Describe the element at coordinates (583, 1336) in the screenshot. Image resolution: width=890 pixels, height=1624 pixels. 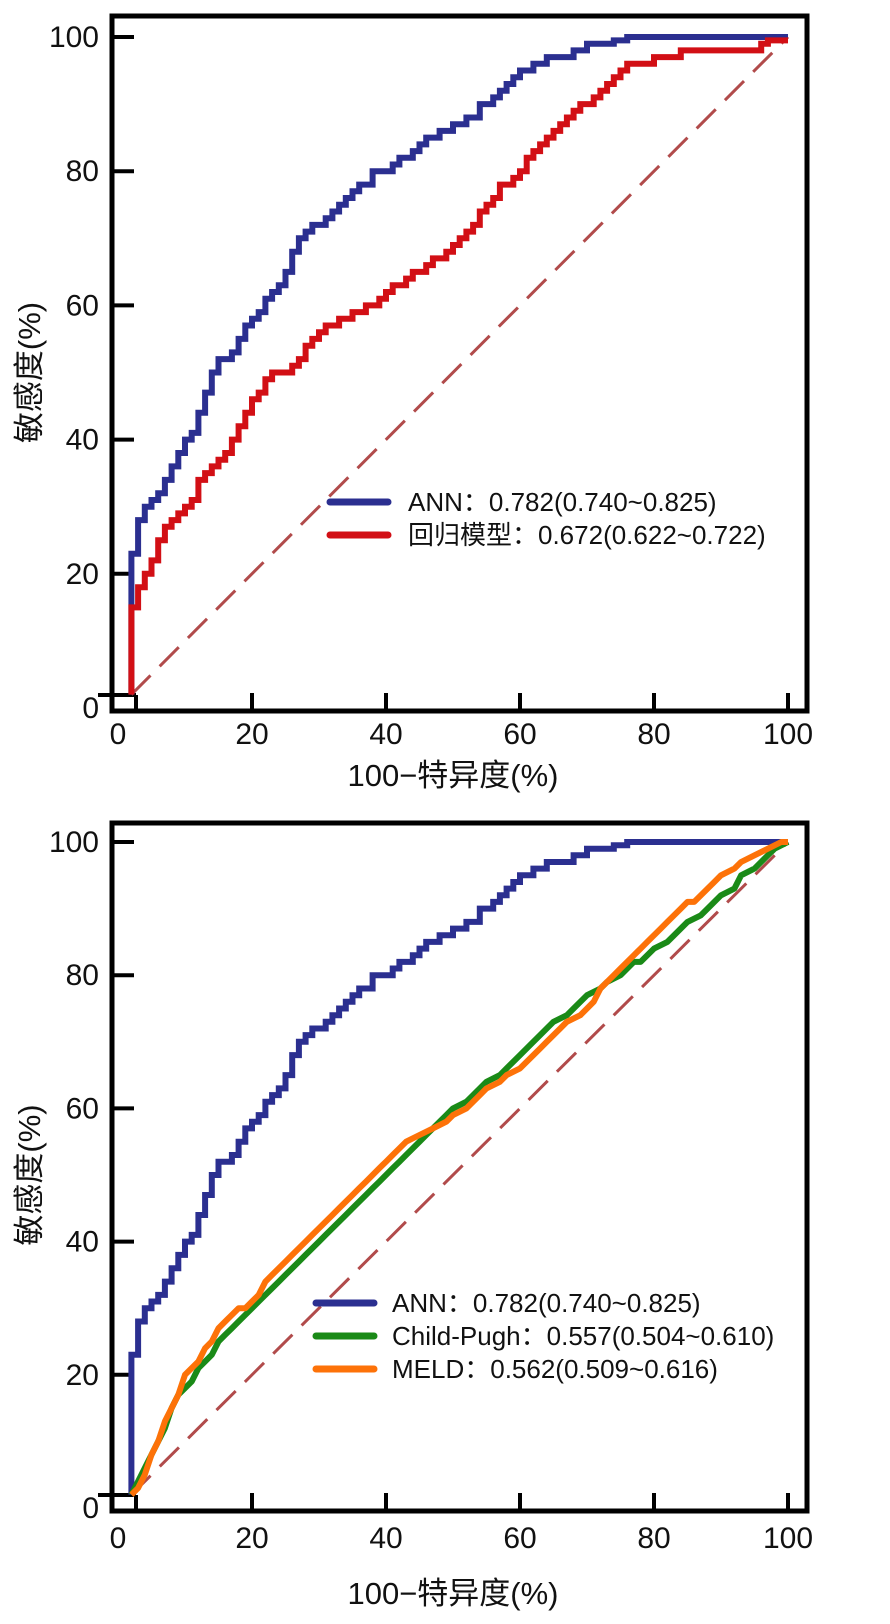
I see `legend-label-child-pugh: Child-Pugh：0.557(0.504~0.610)` at that location.